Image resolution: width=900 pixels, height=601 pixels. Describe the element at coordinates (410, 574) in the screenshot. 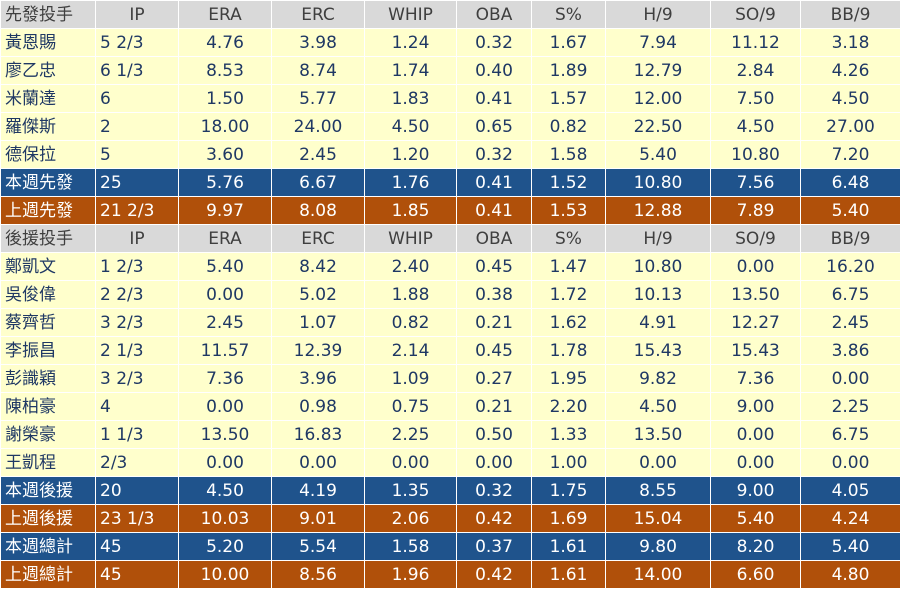

I see `stat-cell-whip: 1.96` at that location.